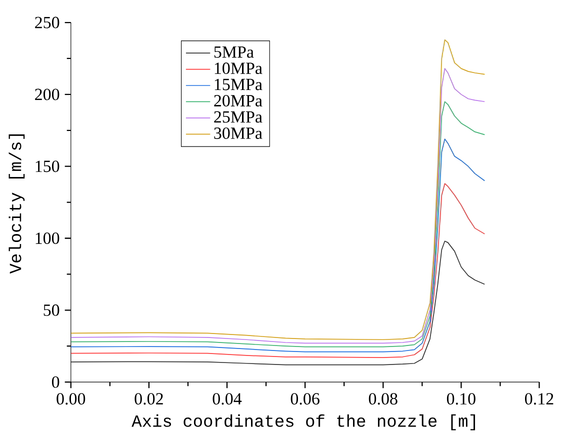  I want to click on x-tick-label: 0.12, so click(539, 399).